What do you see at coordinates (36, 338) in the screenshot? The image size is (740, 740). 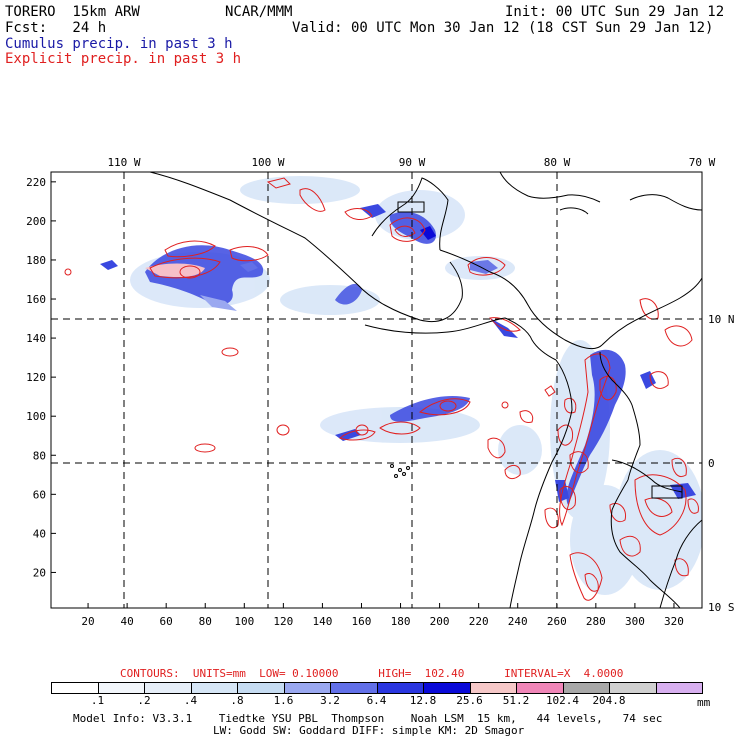 I see `left-tick-label: 140` at bounding box center [36, 338].